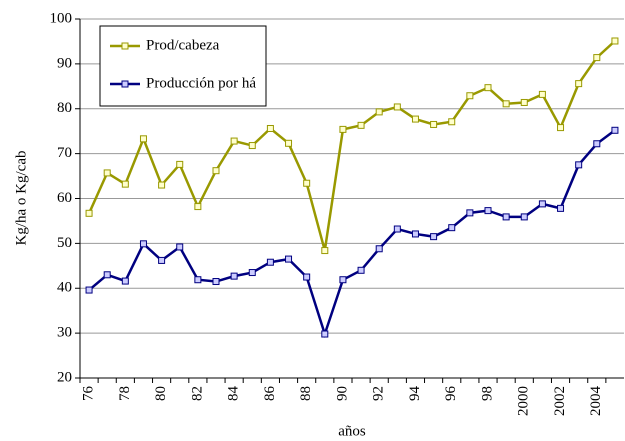 This screenshot has height=441, width=625. Describe the element at coordinates (352, 431) in the screenshot. I see `x-axis-label: años` at that location.